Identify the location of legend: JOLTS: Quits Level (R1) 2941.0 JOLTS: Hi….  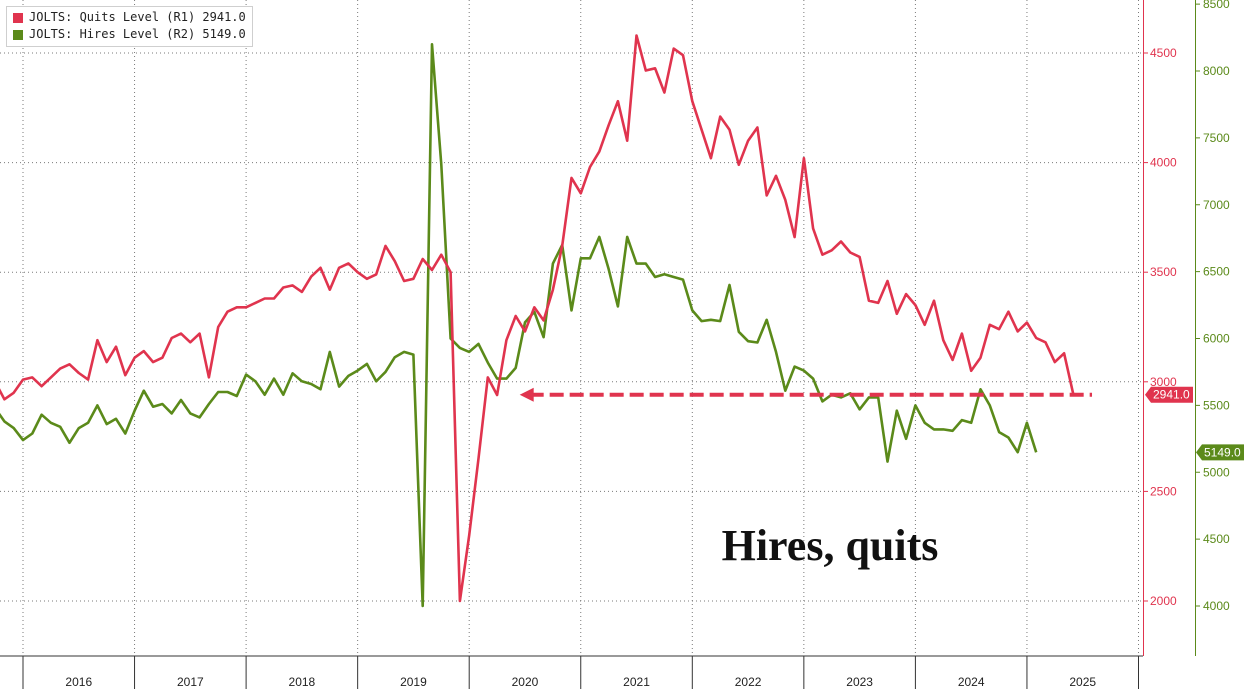
(129, 26).